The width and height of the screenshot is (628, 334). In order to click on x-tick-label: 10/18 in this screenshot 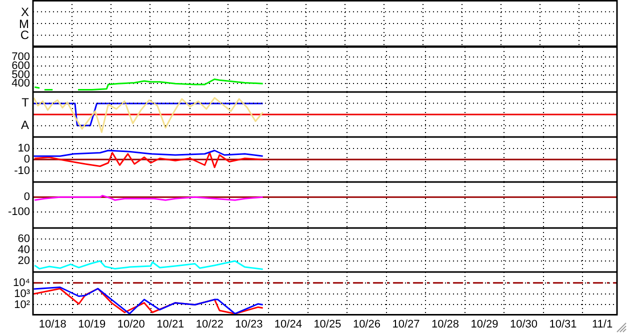, I will do `click(52, 324)`.